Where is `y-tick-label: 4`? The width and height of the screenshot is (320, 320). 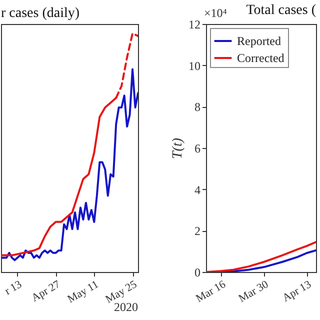 y-tick-label: 4 is located at coordinates (197, 189).